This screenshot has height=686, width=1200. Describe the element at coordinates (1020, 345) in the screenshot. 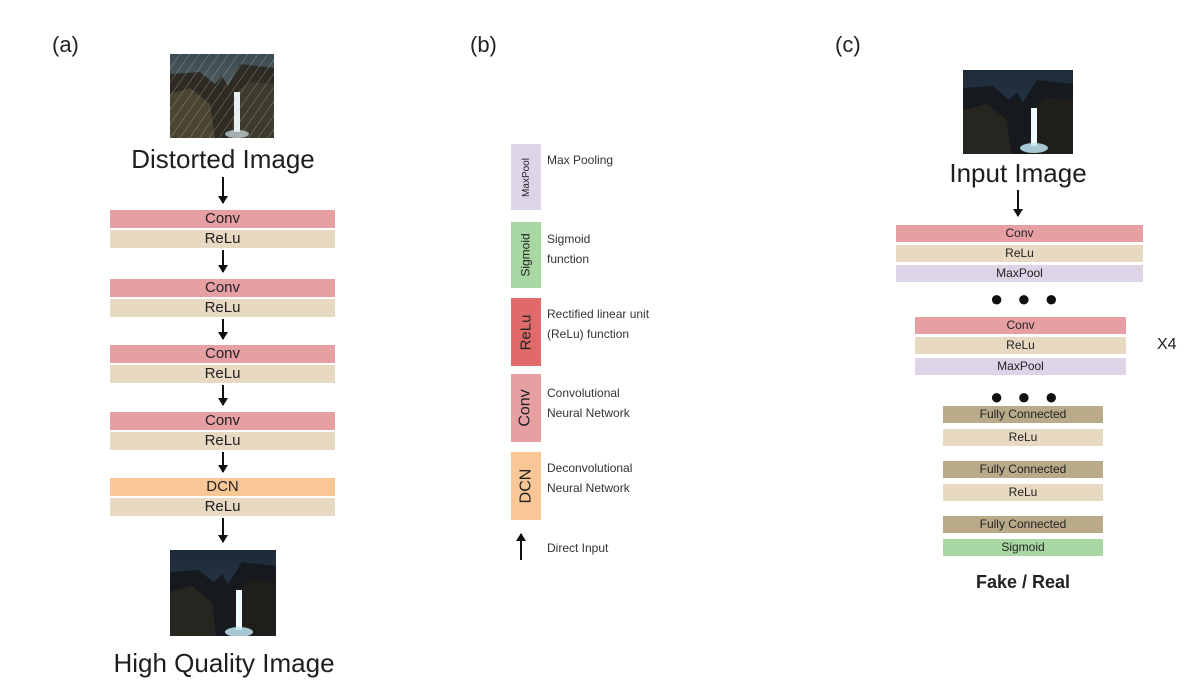

I see `relu-layer-c2: ReLu` at that location.